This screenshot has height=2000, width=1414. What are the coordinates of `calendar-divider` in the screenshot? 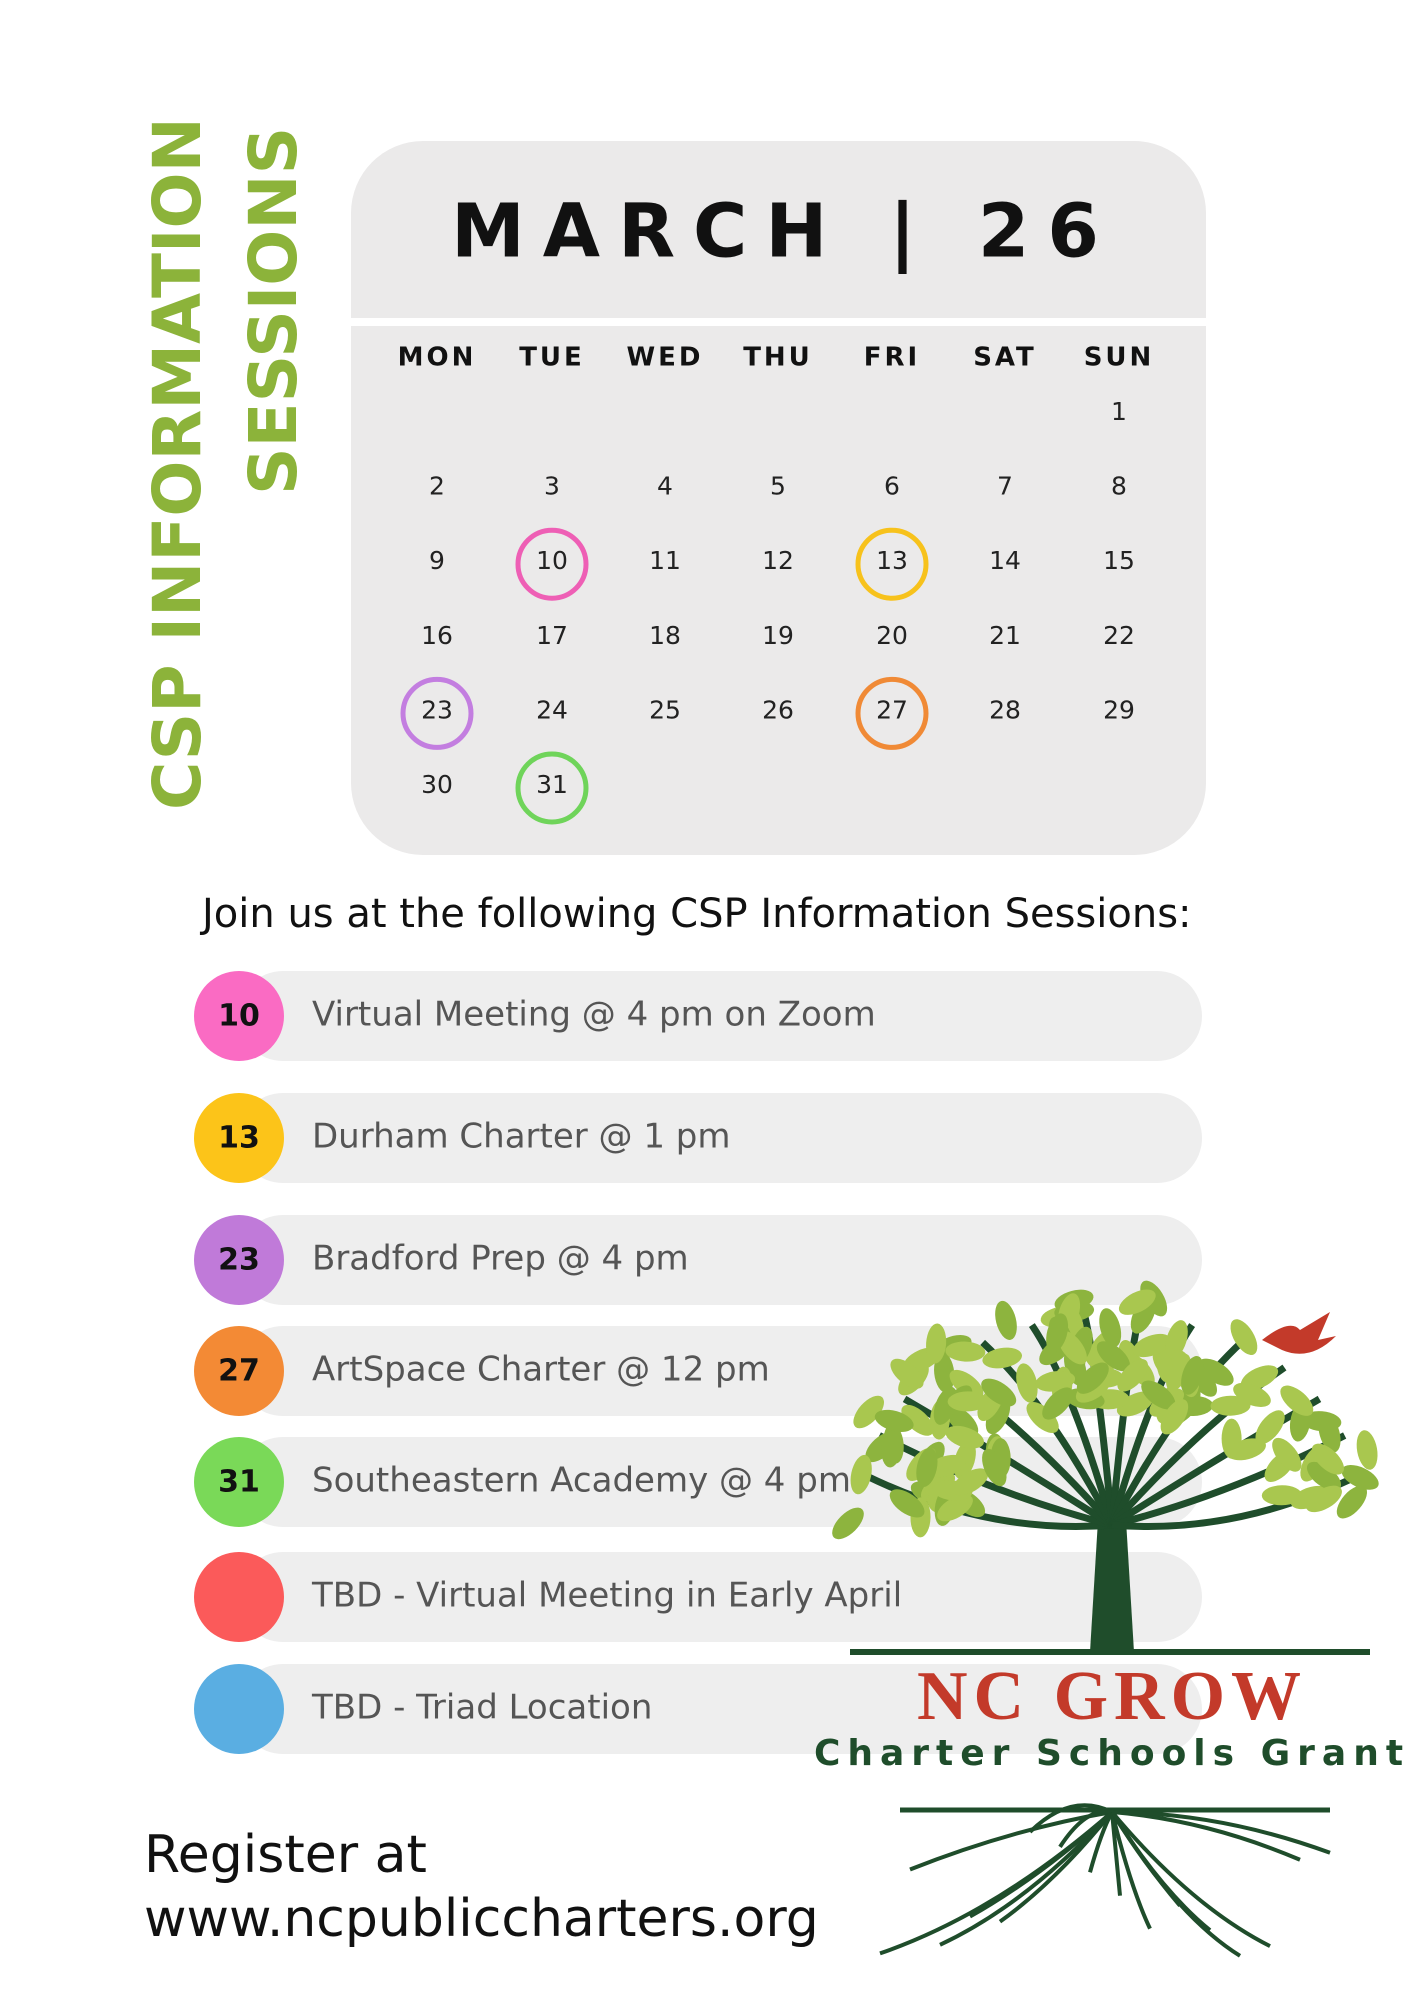 It's located at (778, 322).